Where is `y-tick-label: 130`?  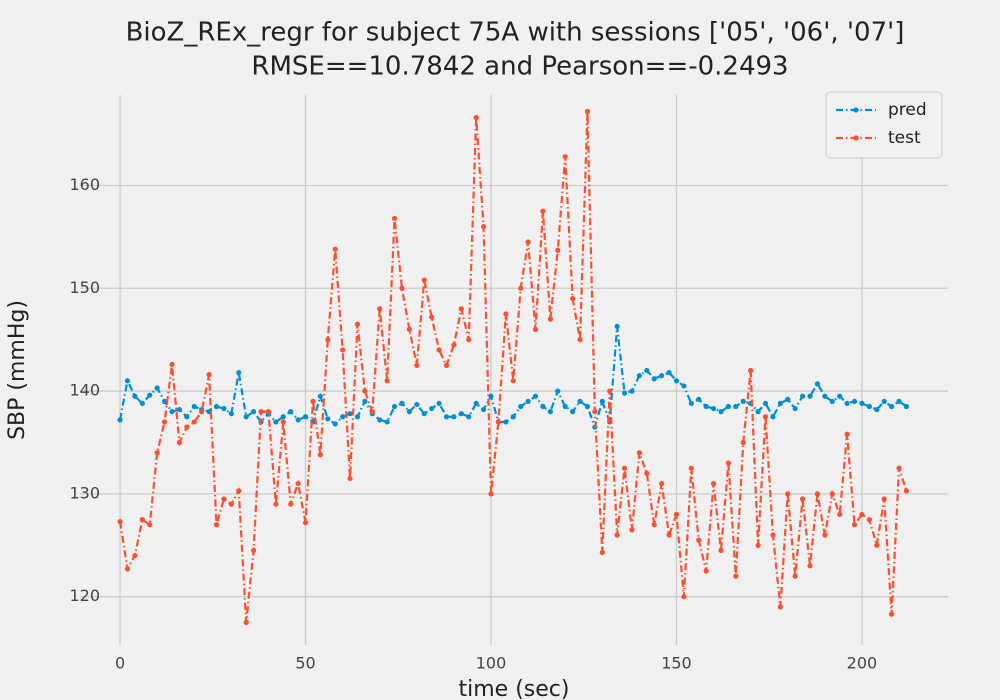
y-tick-label: 130 is located at coordinates (84, 492).